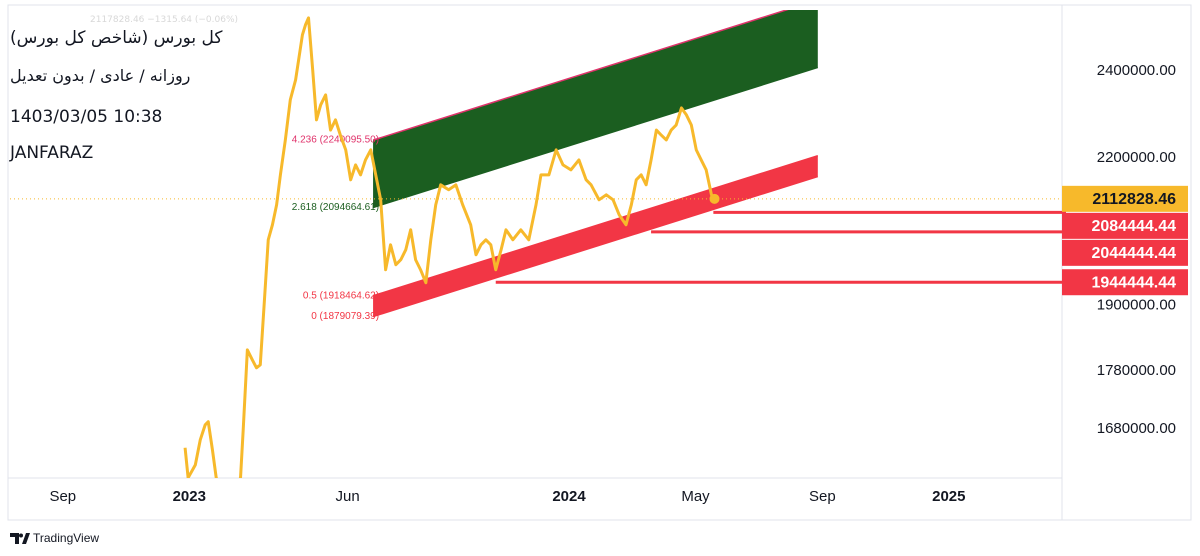  I want to click on x-tick-label: 2023, so click(189, 496).